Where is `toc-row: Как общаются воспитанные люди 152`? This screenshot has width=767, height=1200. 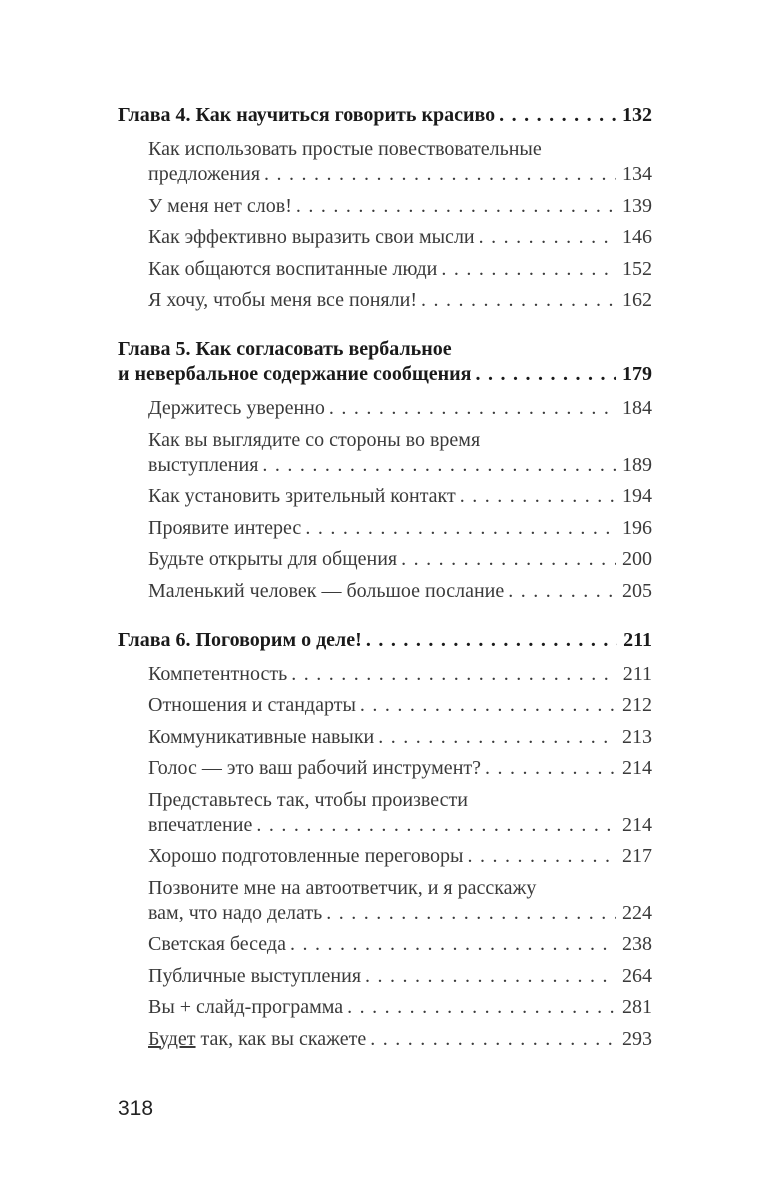 toc-row: Как общаются воспитанные люди 152 is located at coordinates (400, 269).